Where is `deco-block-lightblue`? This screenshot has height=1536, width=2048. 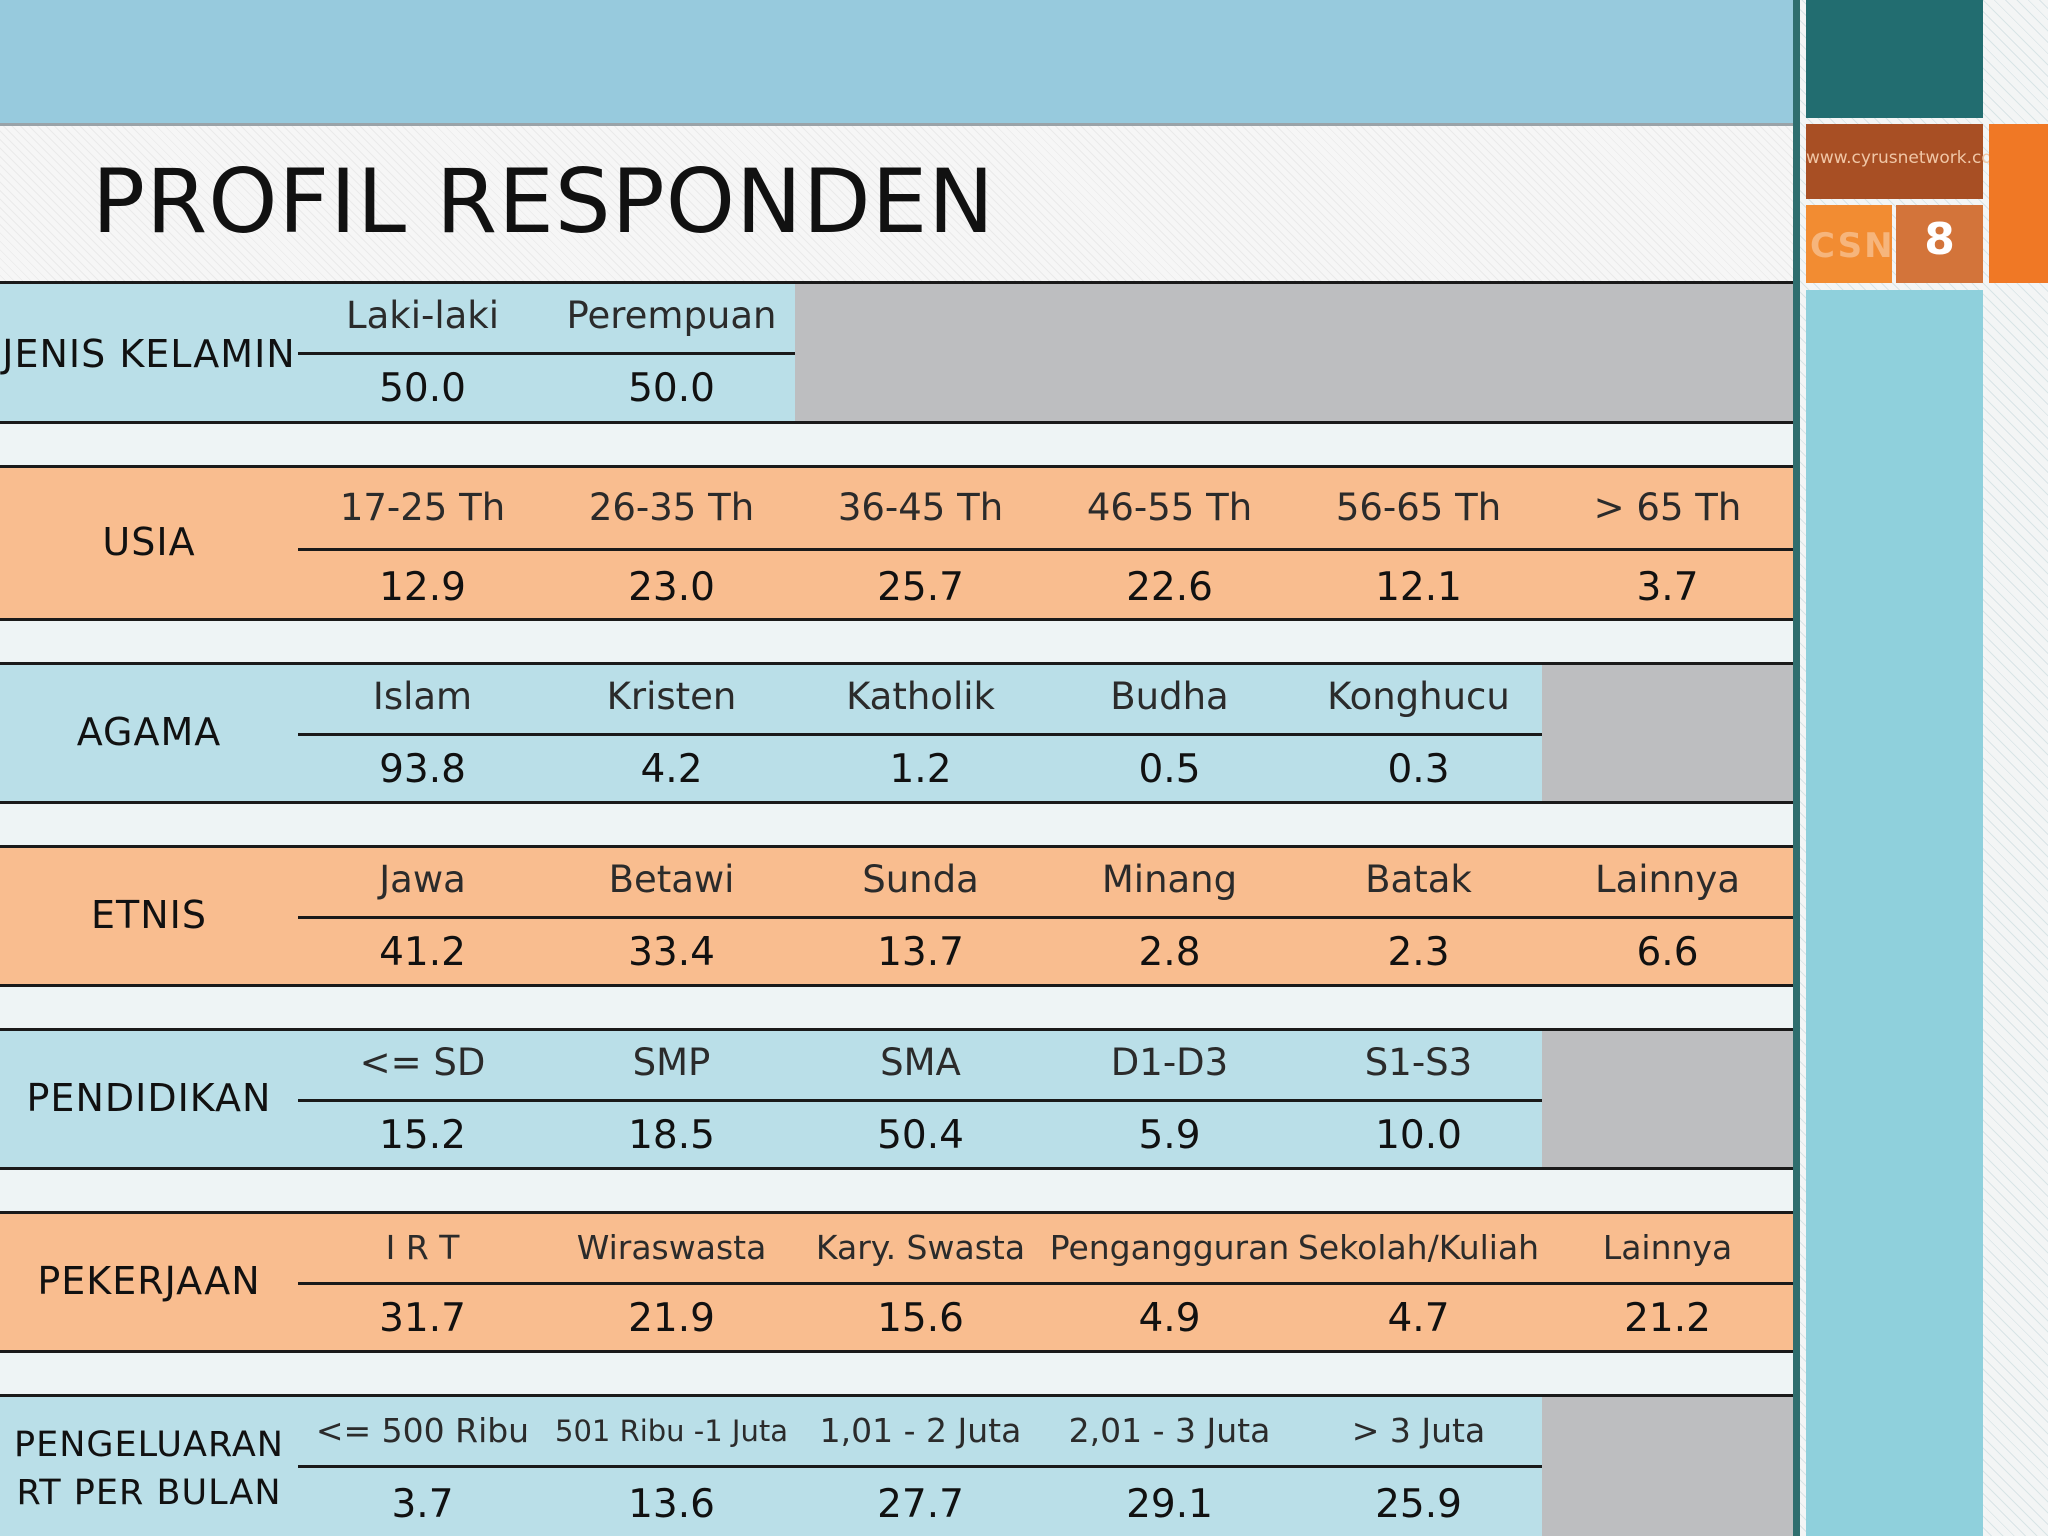
deco-block-lightblue is located at coordinates (1894, 913).